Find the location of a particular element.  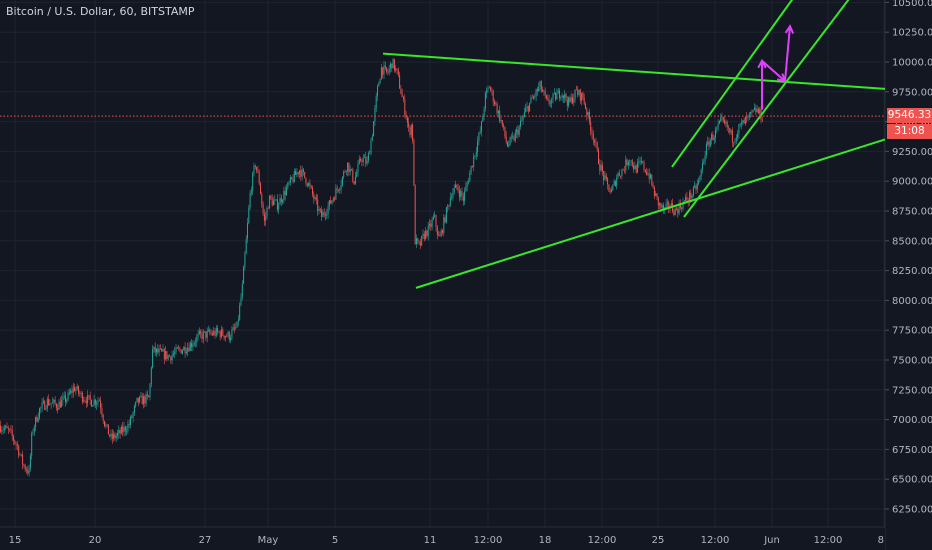

price-tick-label: 8750.00 is located at coordinates (912, 212).